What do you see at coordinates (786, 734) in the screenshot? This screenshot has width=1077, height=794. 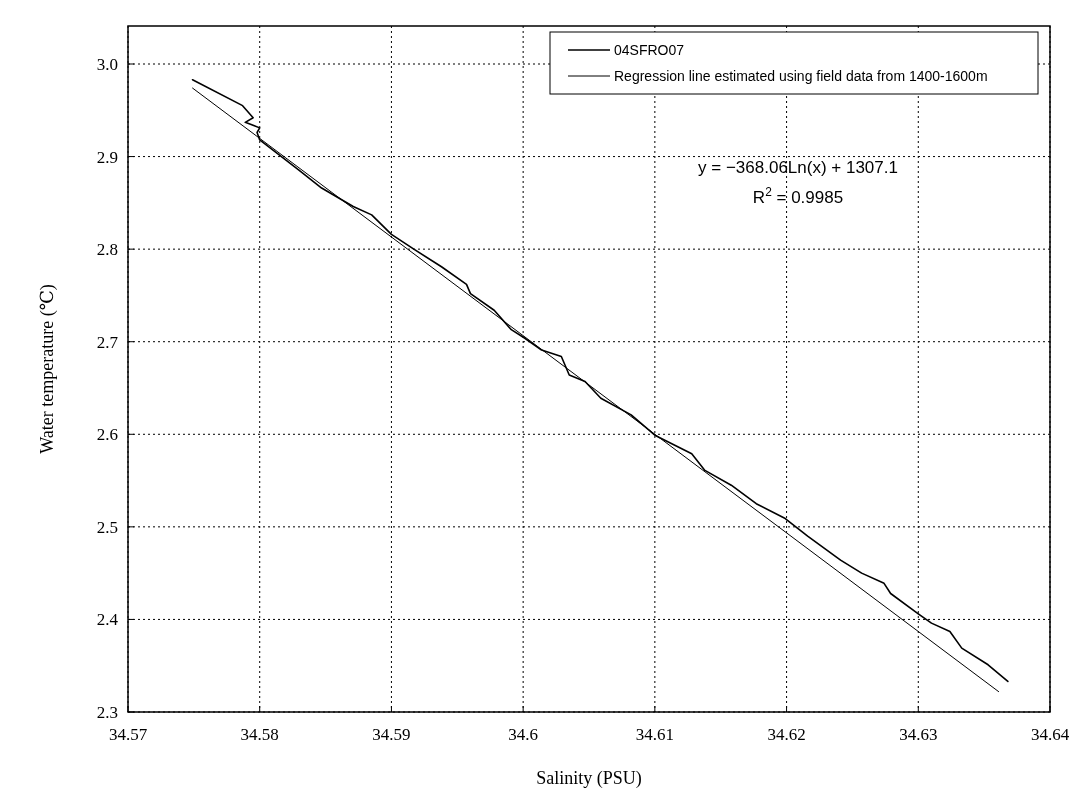 I see `x-tick-label: 34.62` at bounding box center [786, 734].